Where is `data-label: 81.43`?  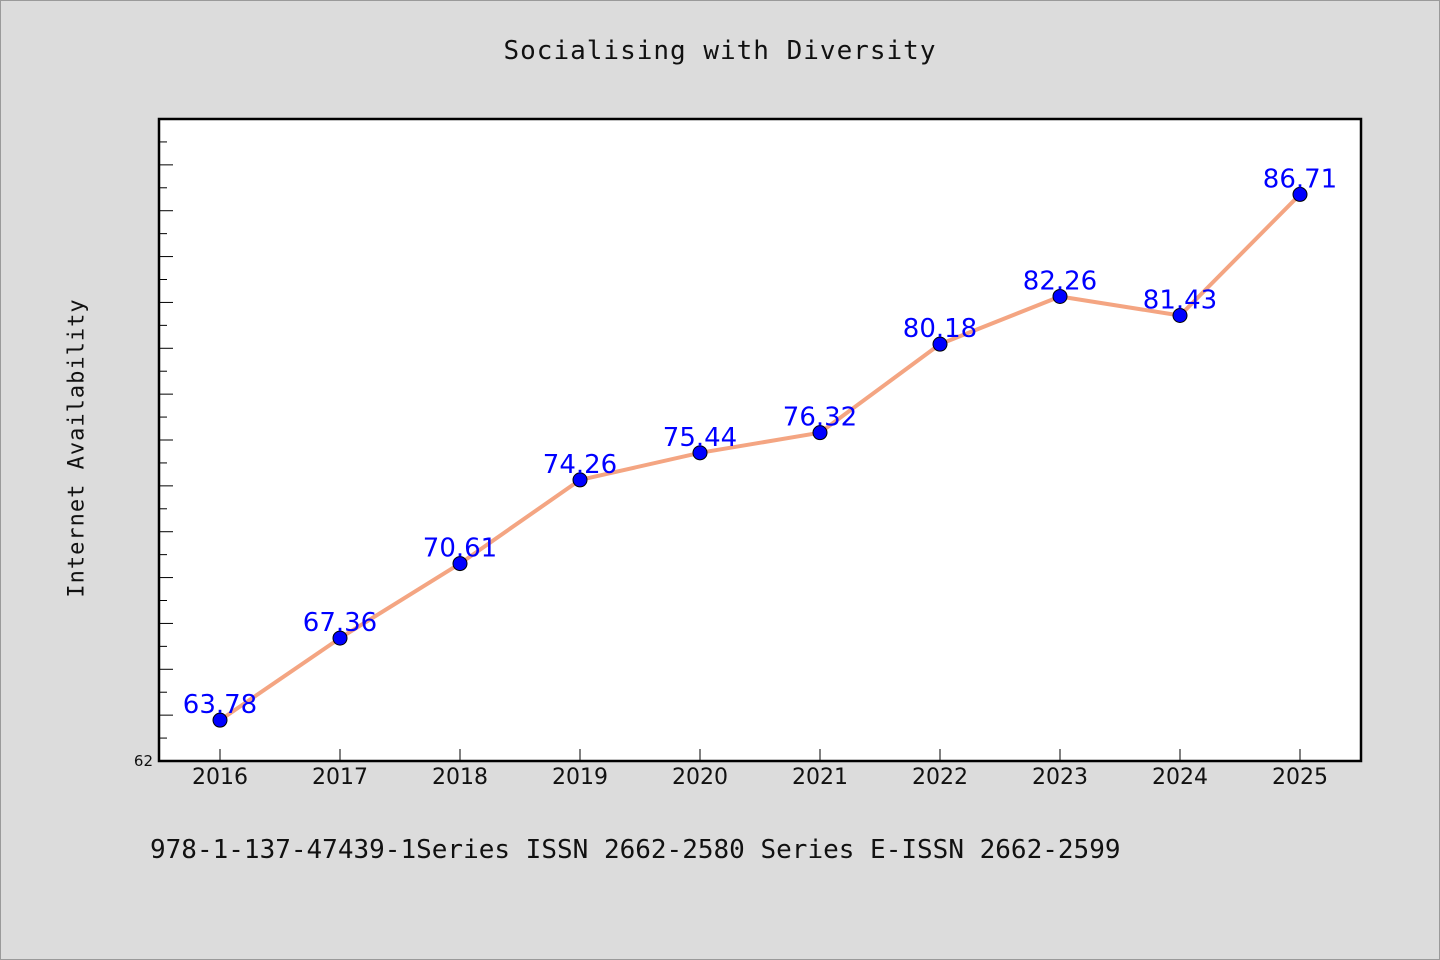 data-label: 81.43 is located at coordinates (1180, 300).